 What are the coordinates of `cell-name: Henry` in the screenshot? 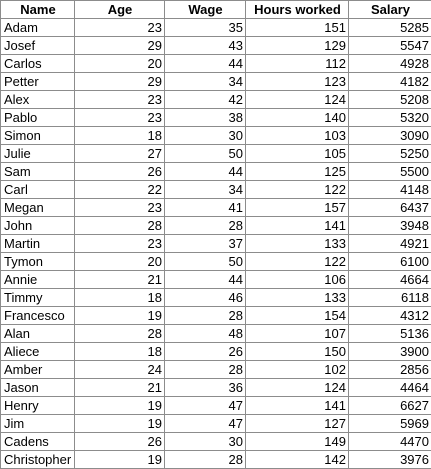 It's located at (37, 405).